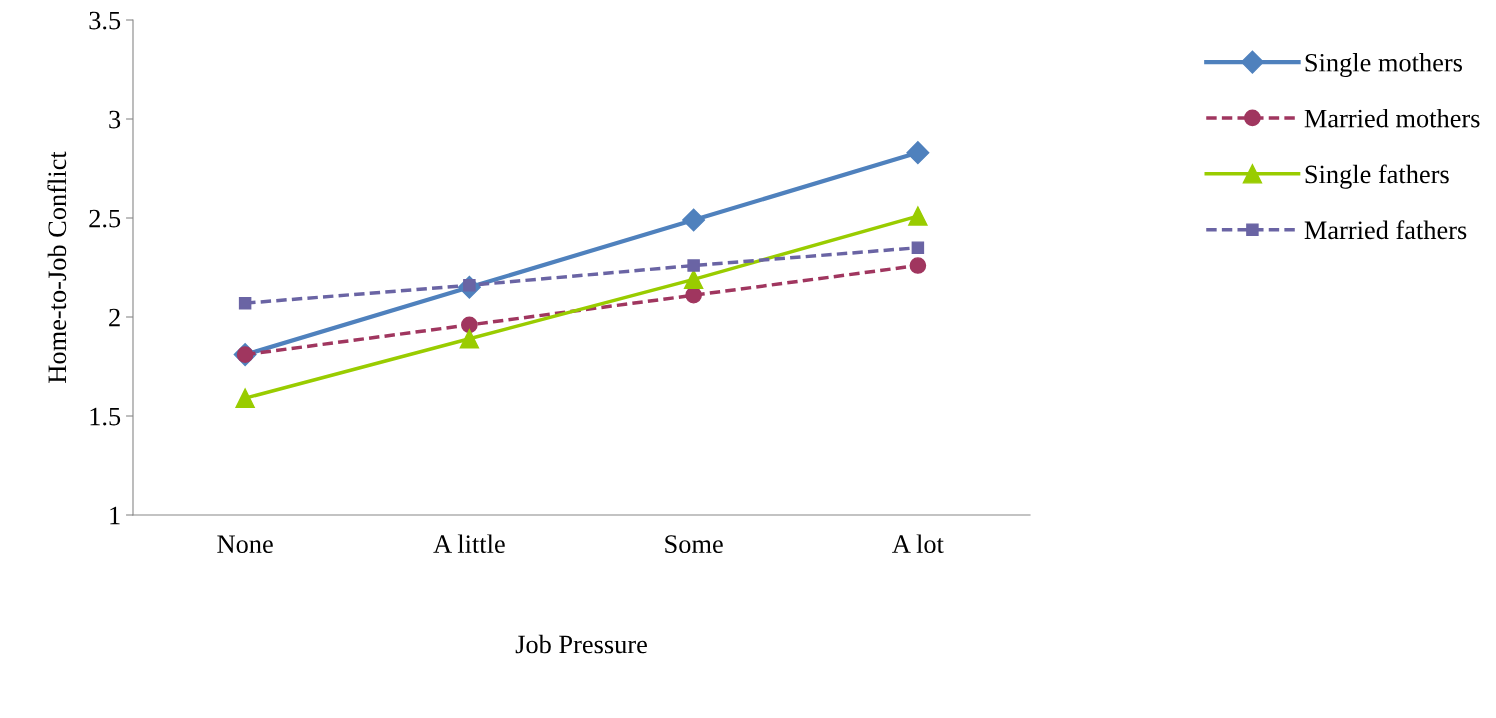 The width and height of the screenshot is (1496, 718). Describe the element at coordinates (105, 218) in the screenshot. I see `y-tick-label: 2.5` at that location.